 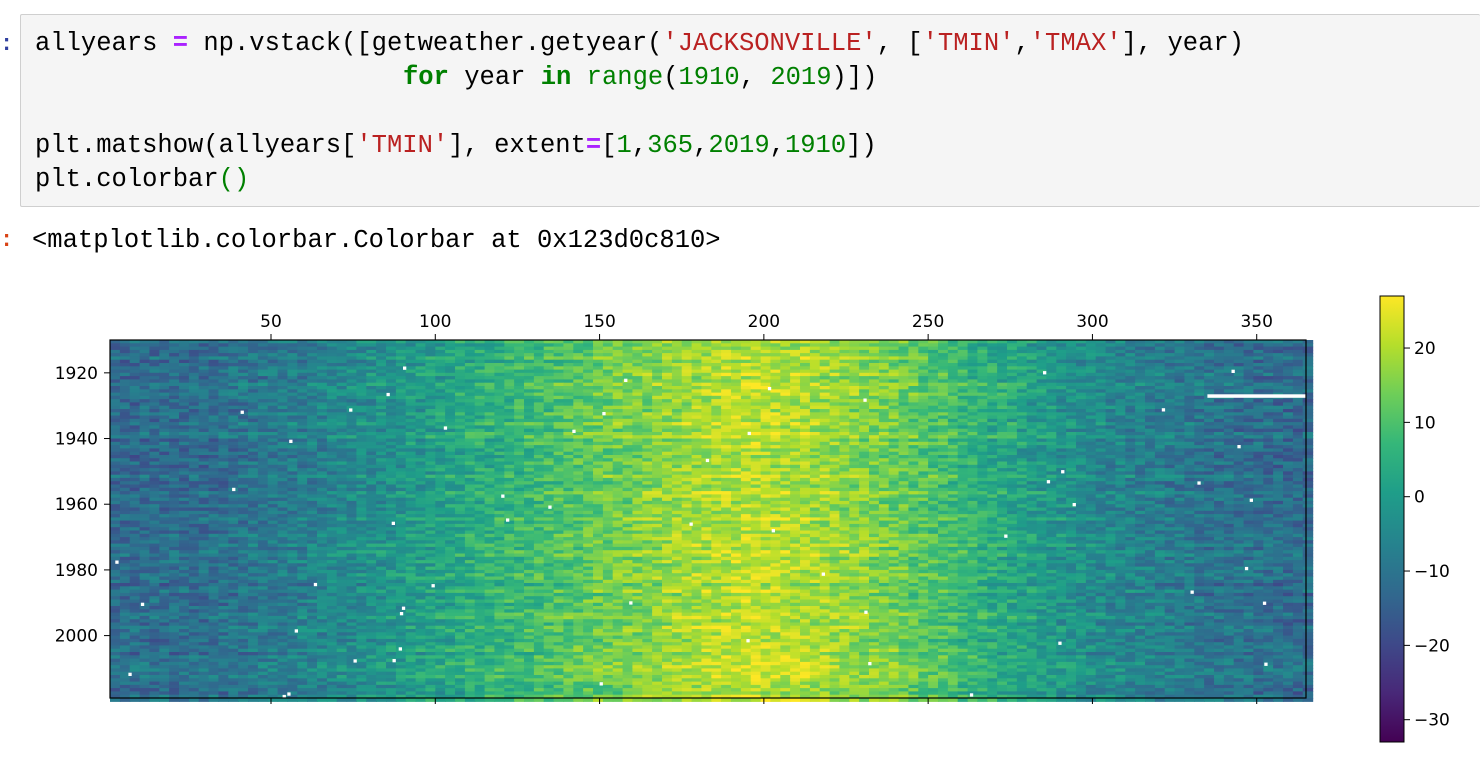 What do you see at coordinates (624, 145) in the screenshot?
I see `code-token: 1` at bounding box center [624, 145].